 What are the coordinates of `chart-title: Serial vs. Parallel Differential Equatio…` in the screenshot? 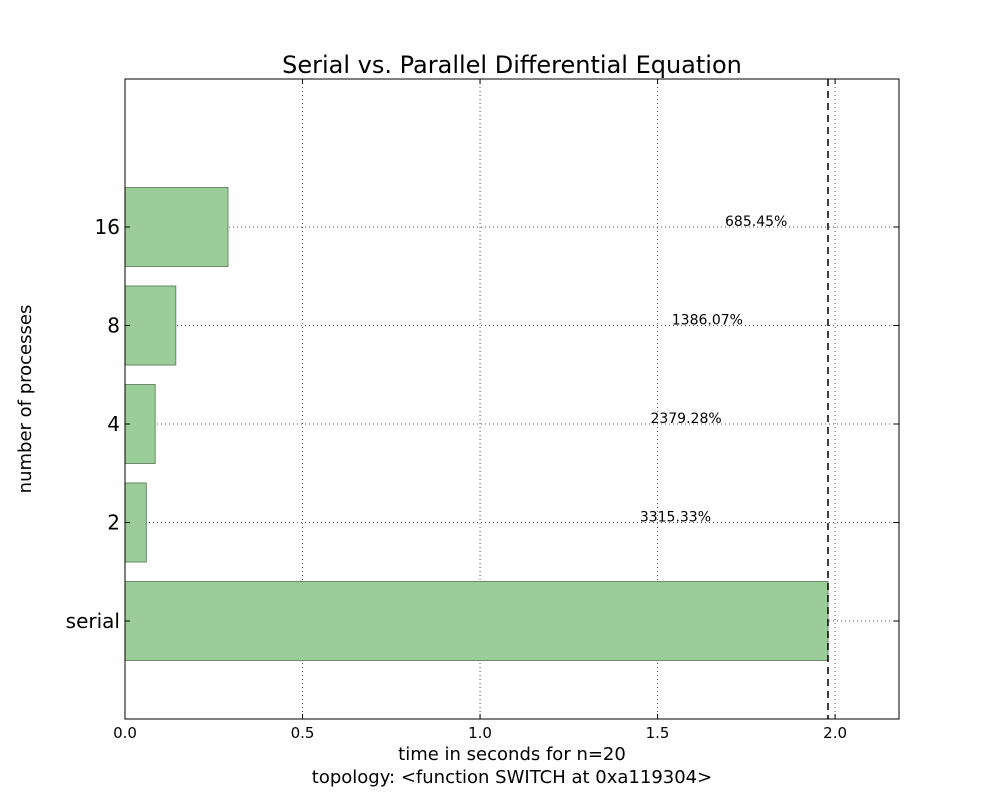 It's located at (512, 65).